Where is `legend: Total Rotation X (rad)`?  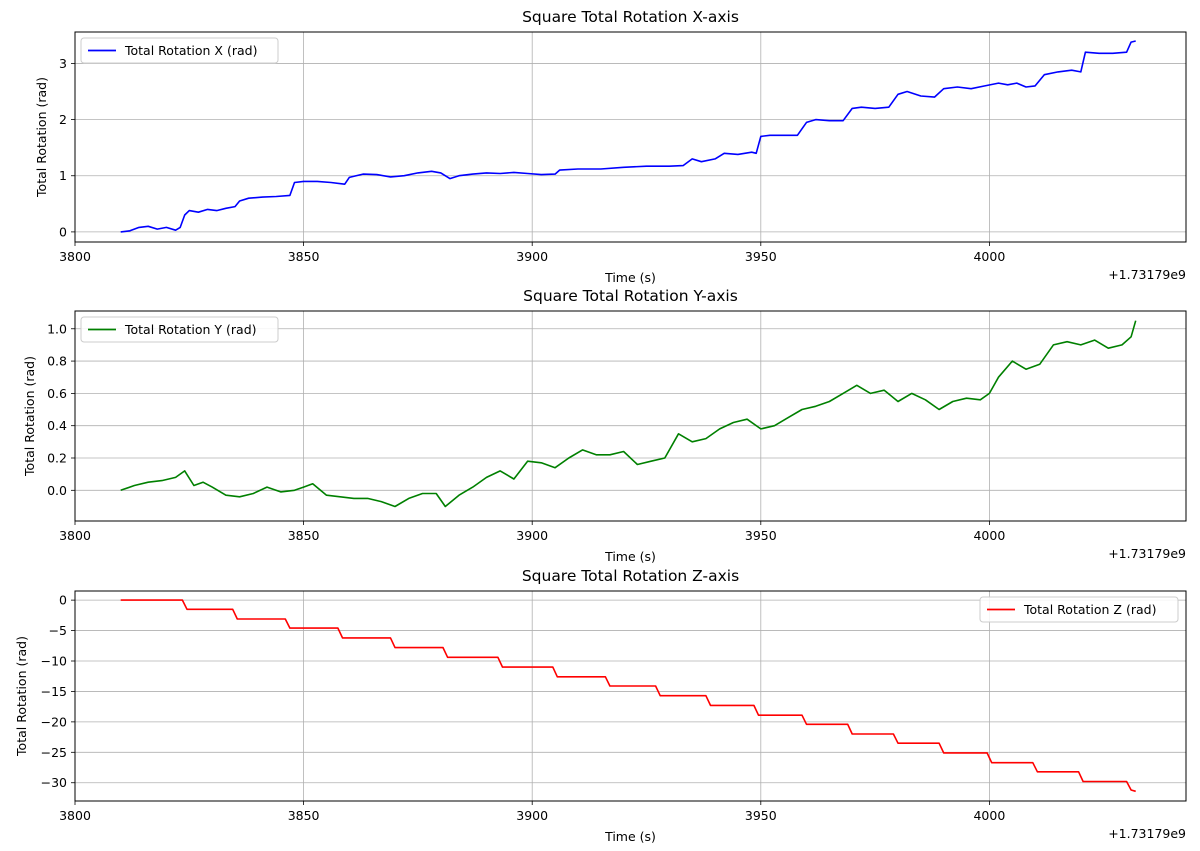
legend: Total Rotation X (rad) is located at coordinates (179, 50).